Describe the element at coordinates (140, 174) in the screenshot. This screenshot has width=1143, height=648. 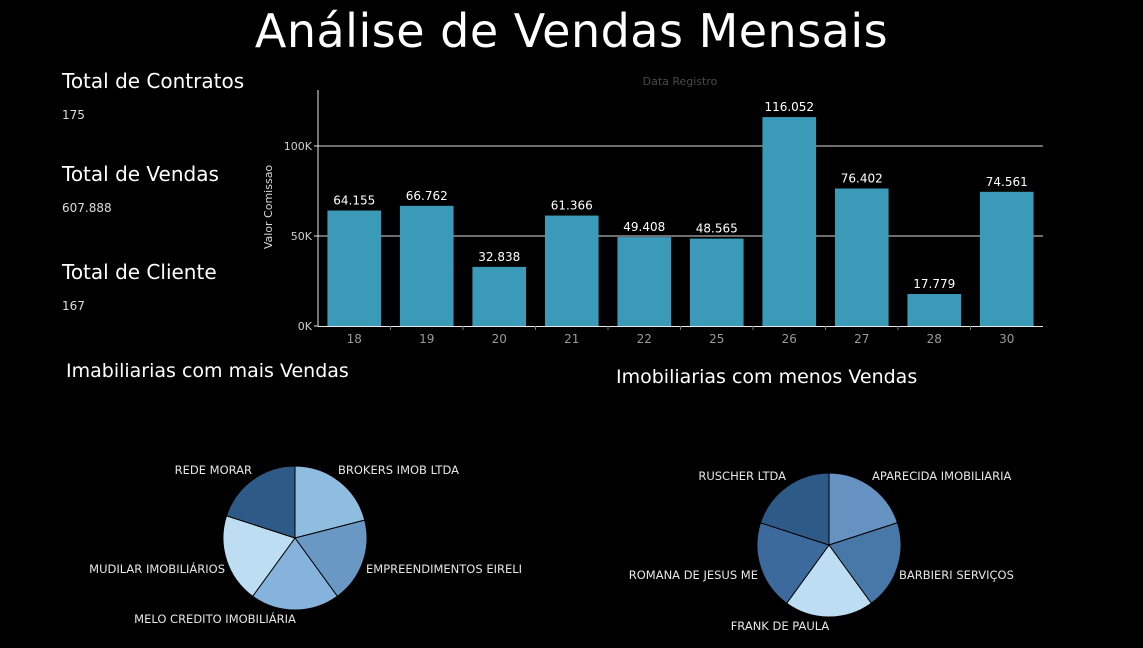
I see `kpi-vendas-label: Total de Vendas` at that location.